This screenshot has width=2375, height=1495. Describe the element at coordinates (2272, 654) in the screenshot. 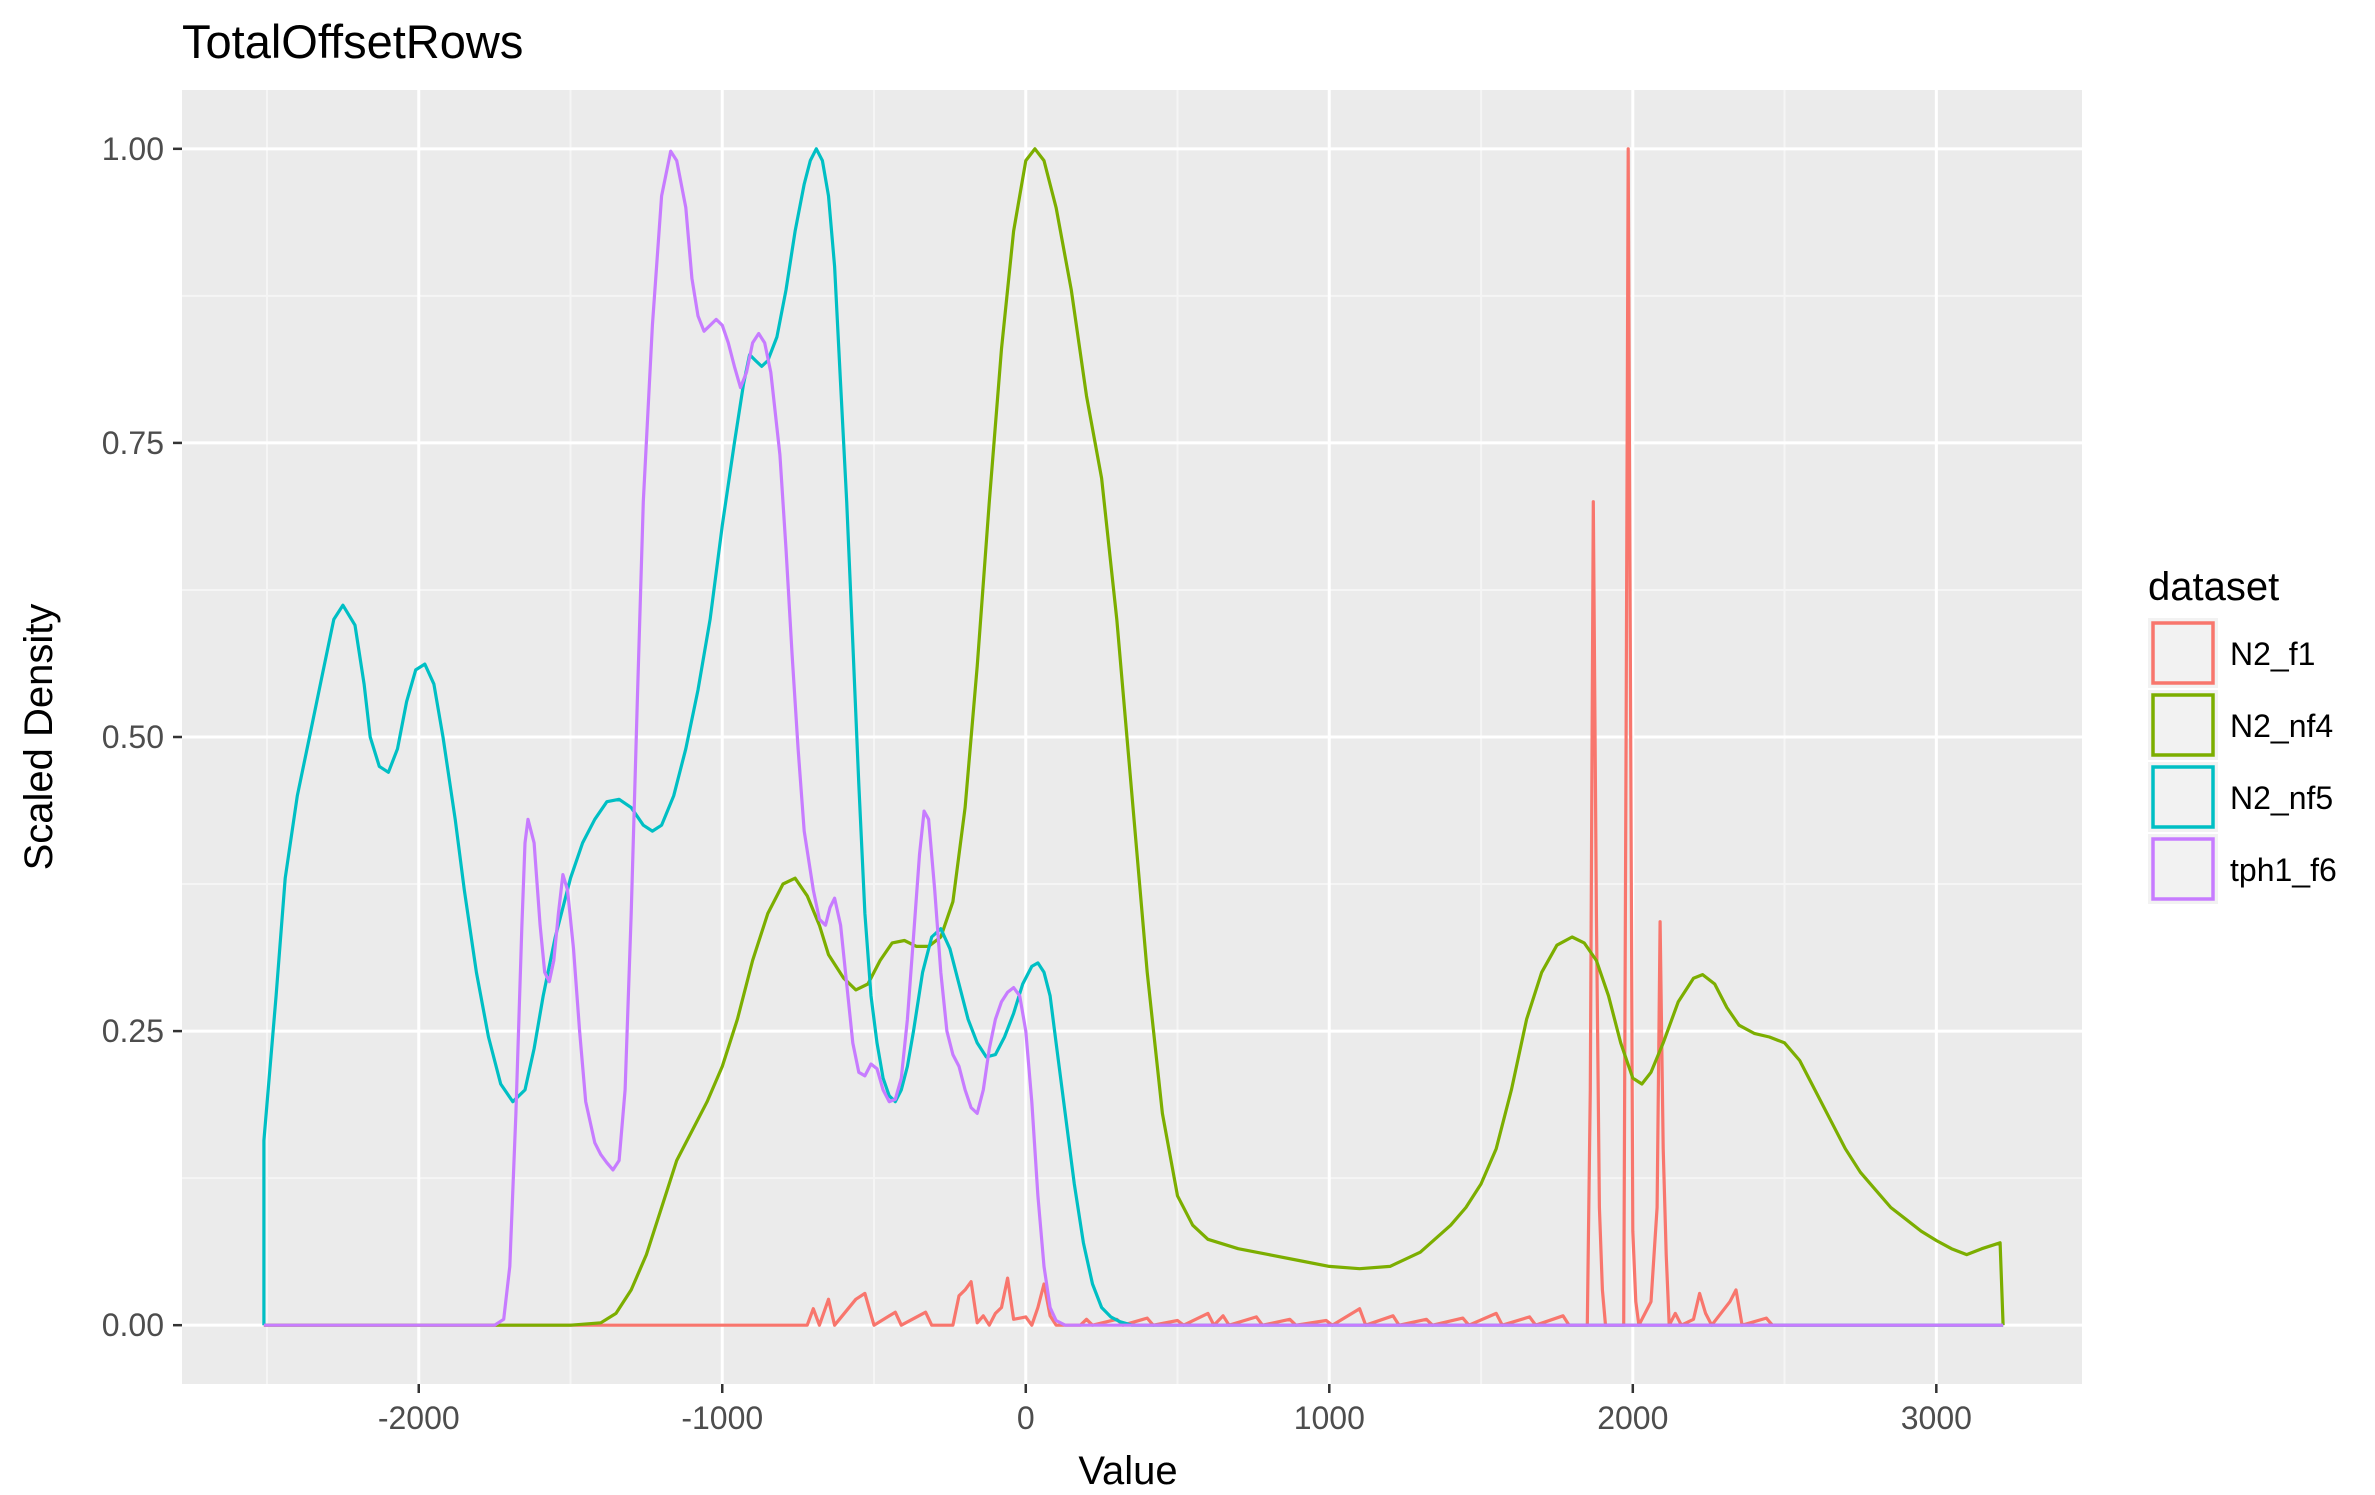

I see `legend-entry-label: N2_f1` at that location.